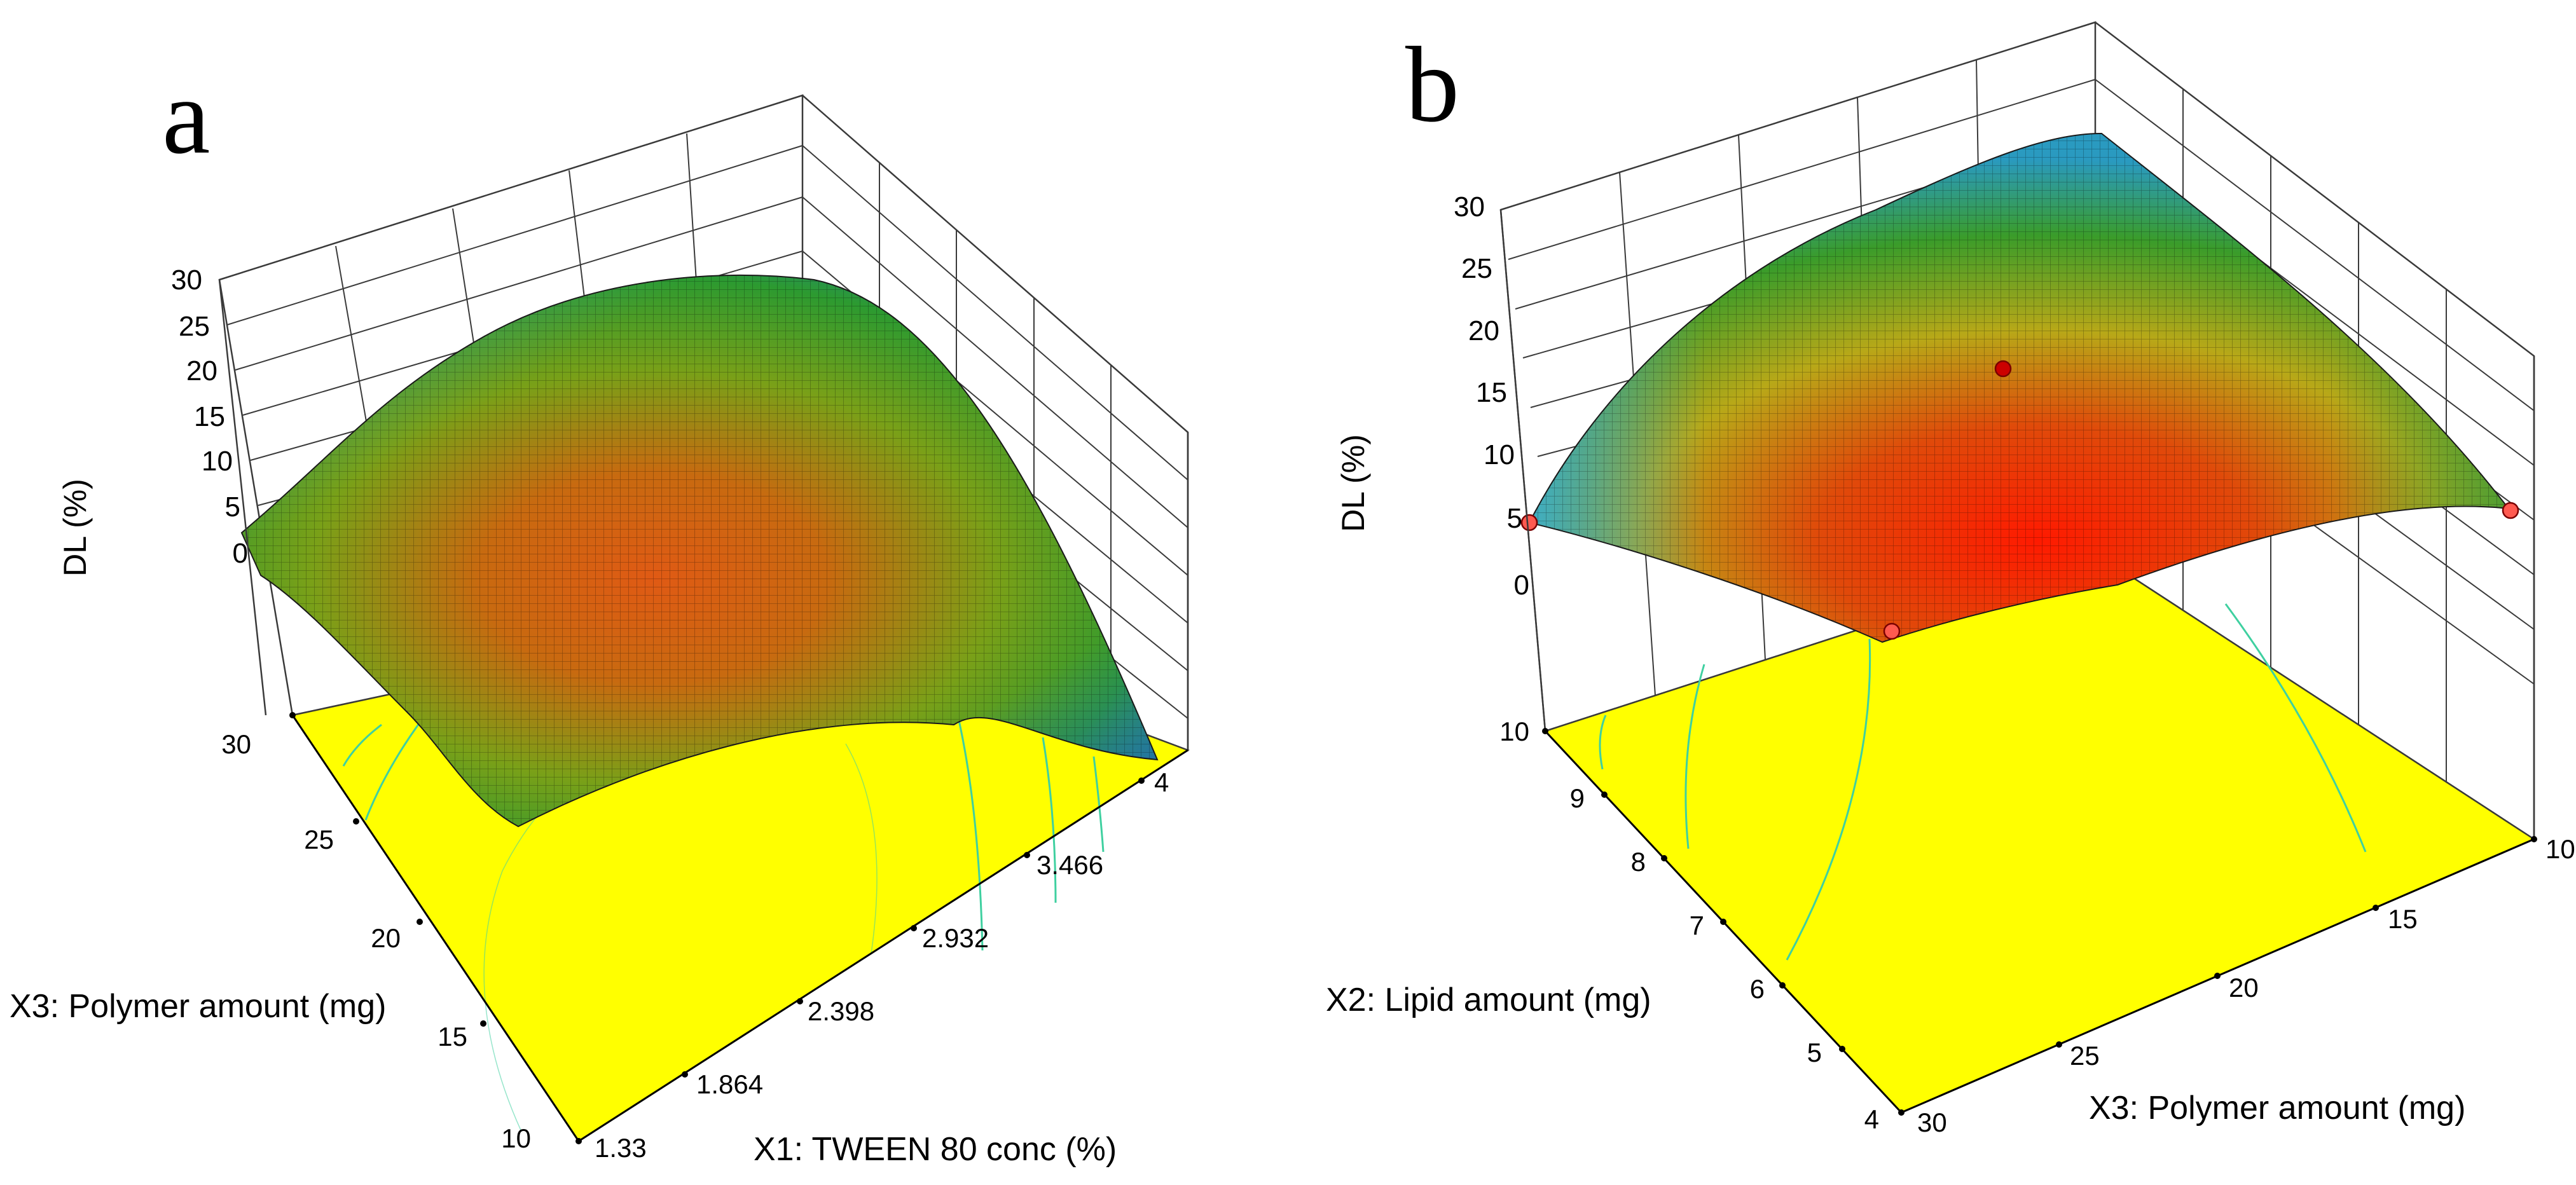 Image resolution: width=2576 pixels, height=1185 pixels. I want to click on panel-a-y-tick: 10, so click(516, 1138).